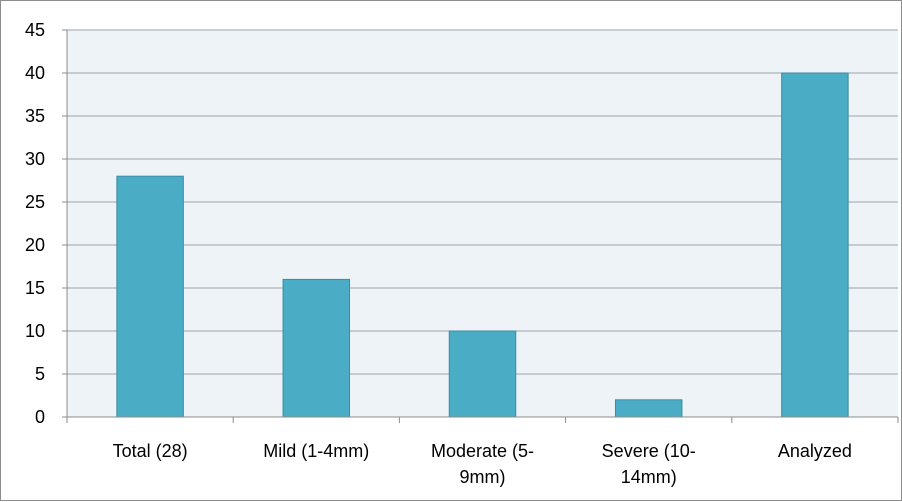 The width and height of the screenshot is (902, 502). What do you see at coordinates (649, 477) in the screenshot?
I see `x-tick-label: 14mm)` at bounding box center [649, 477].